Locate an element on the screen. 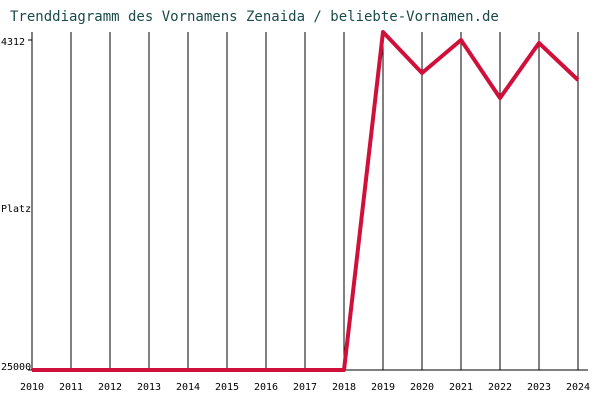  x-tick-label: 2010 is located at coordinates (32, 387).